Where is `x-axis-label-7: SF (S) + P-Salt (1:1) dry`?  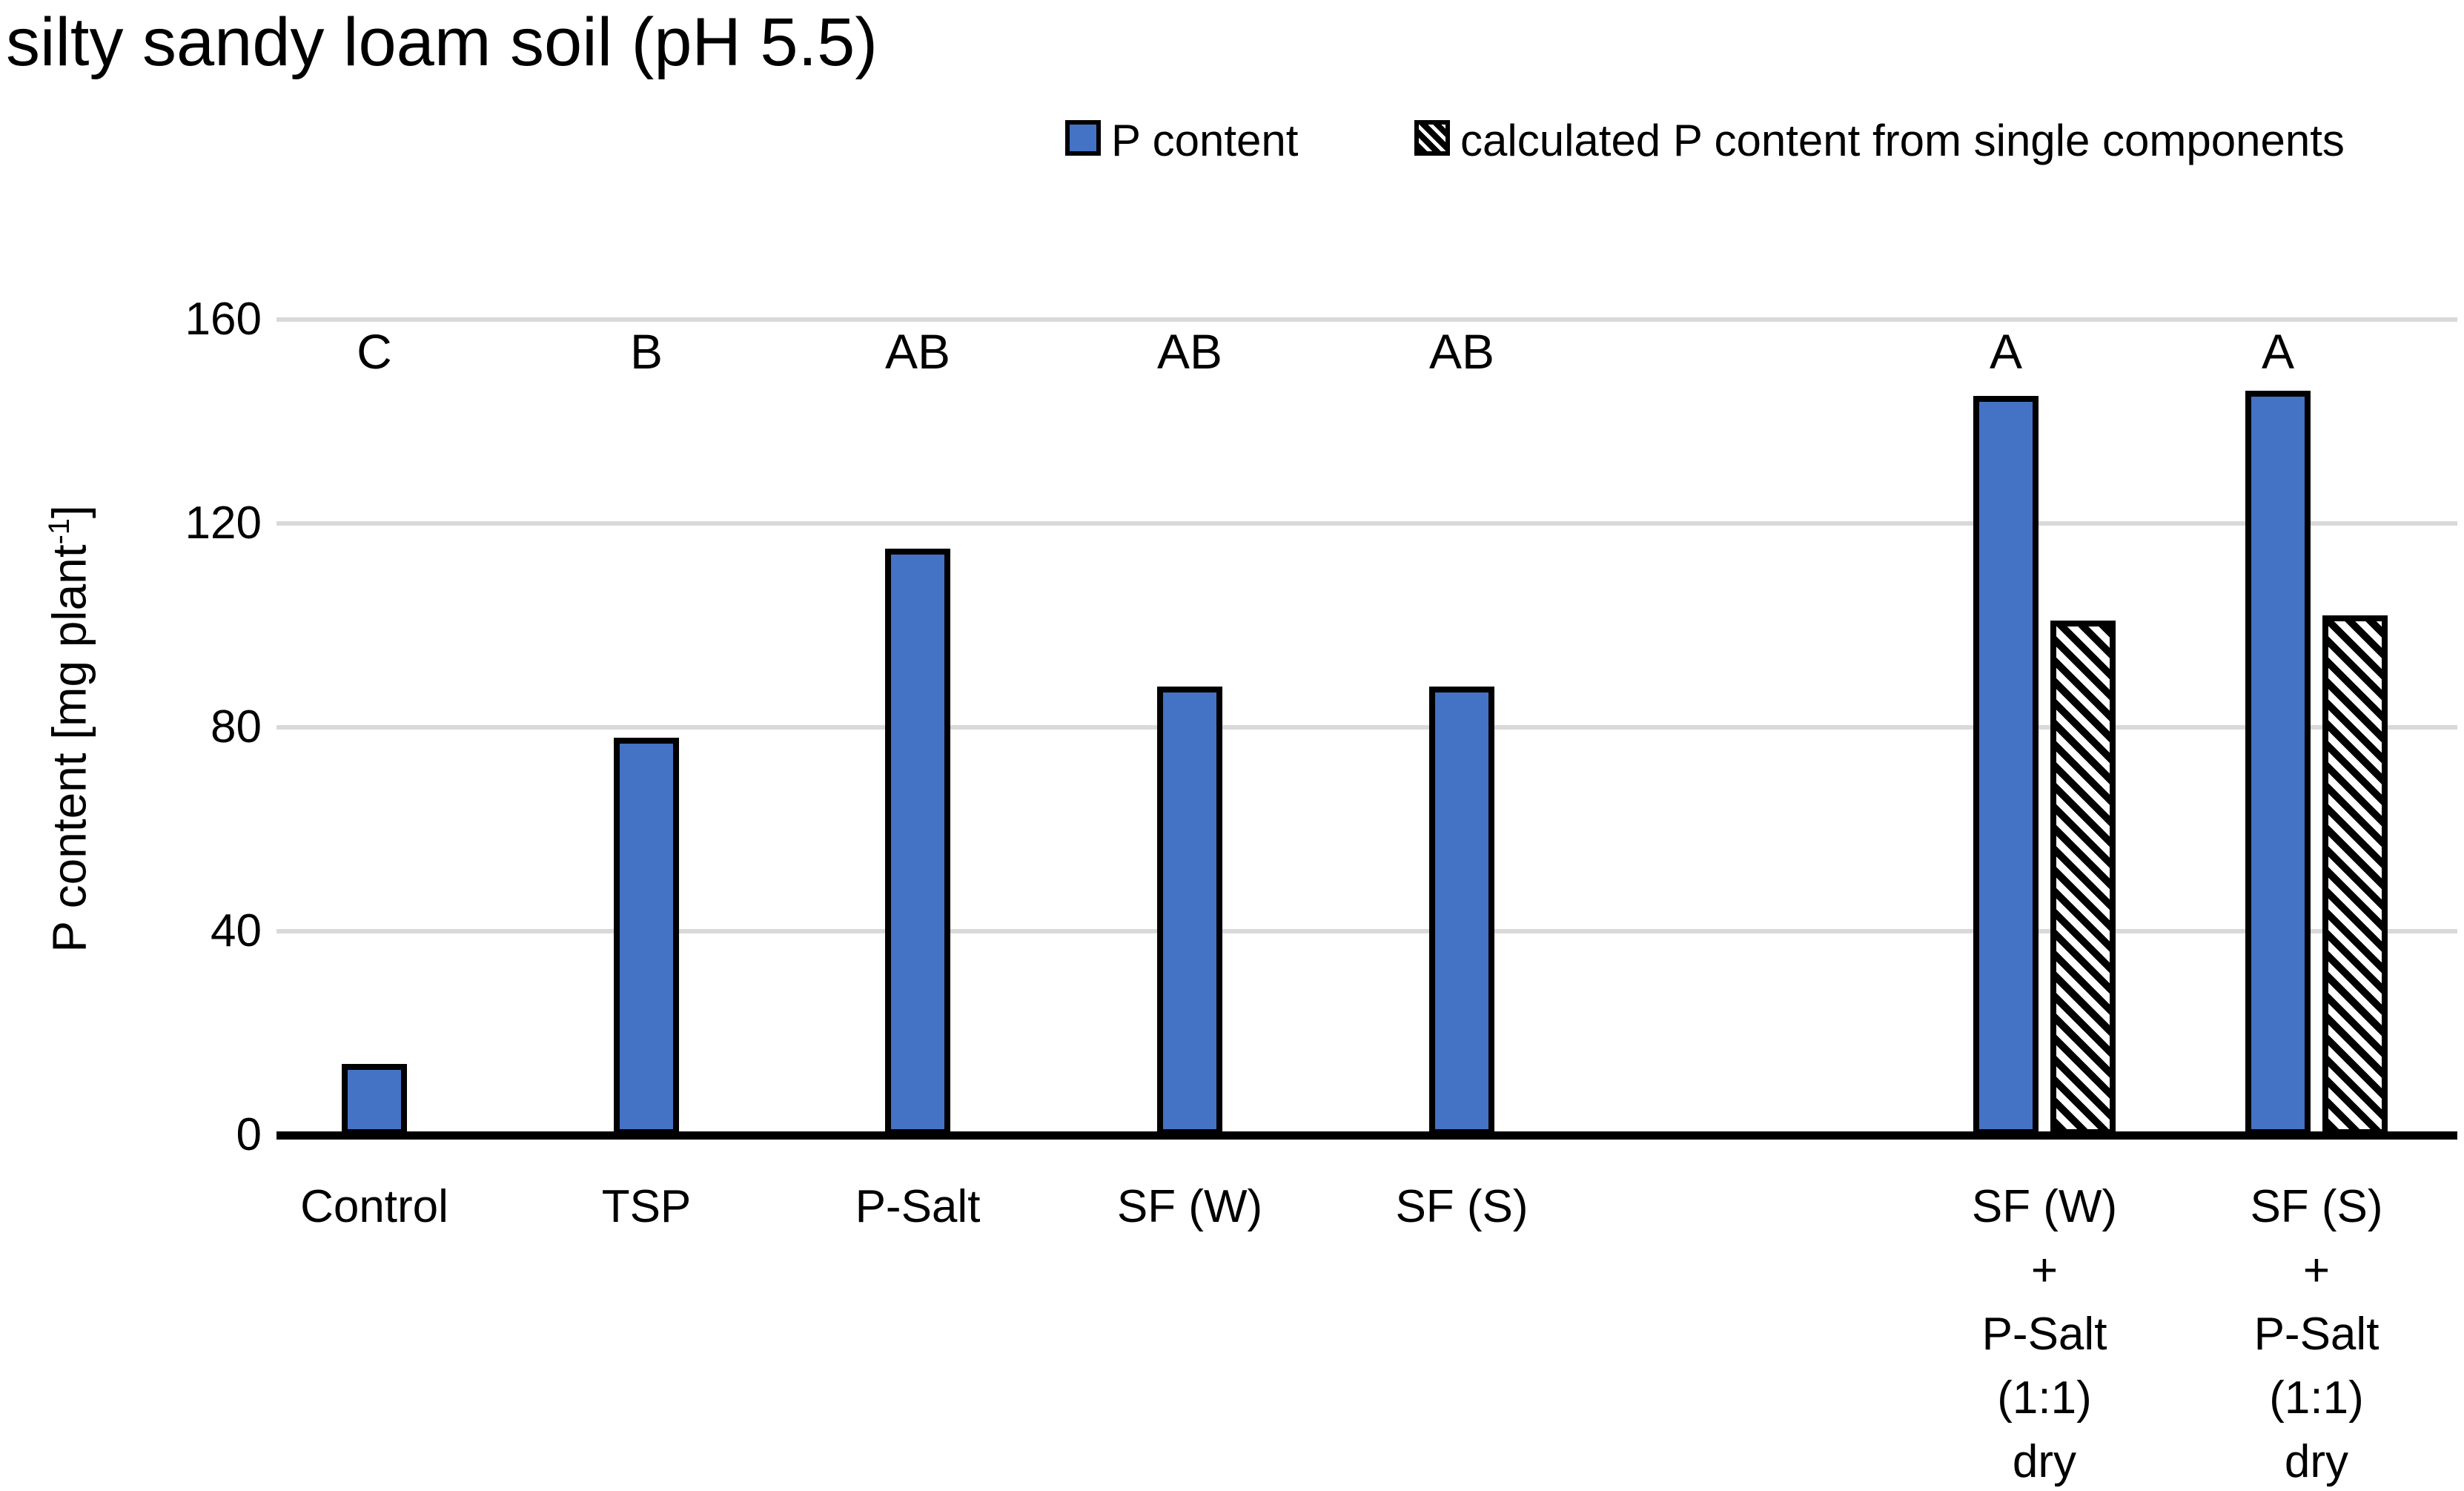
x-axis-label-7: SF (S) + P-Salt (1:1) dry is located at coordinates (2316, 1334).